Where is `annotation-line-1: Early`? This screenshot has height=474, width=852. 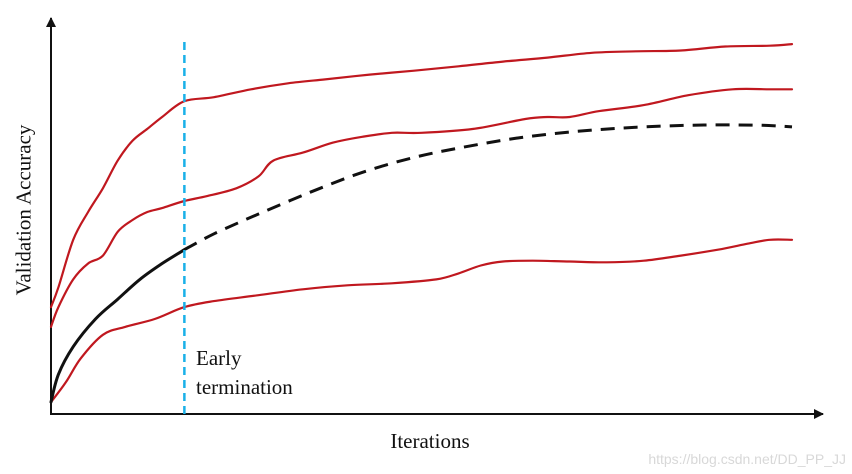 annotation-line-1: Early is located at coordinates (219, 358).